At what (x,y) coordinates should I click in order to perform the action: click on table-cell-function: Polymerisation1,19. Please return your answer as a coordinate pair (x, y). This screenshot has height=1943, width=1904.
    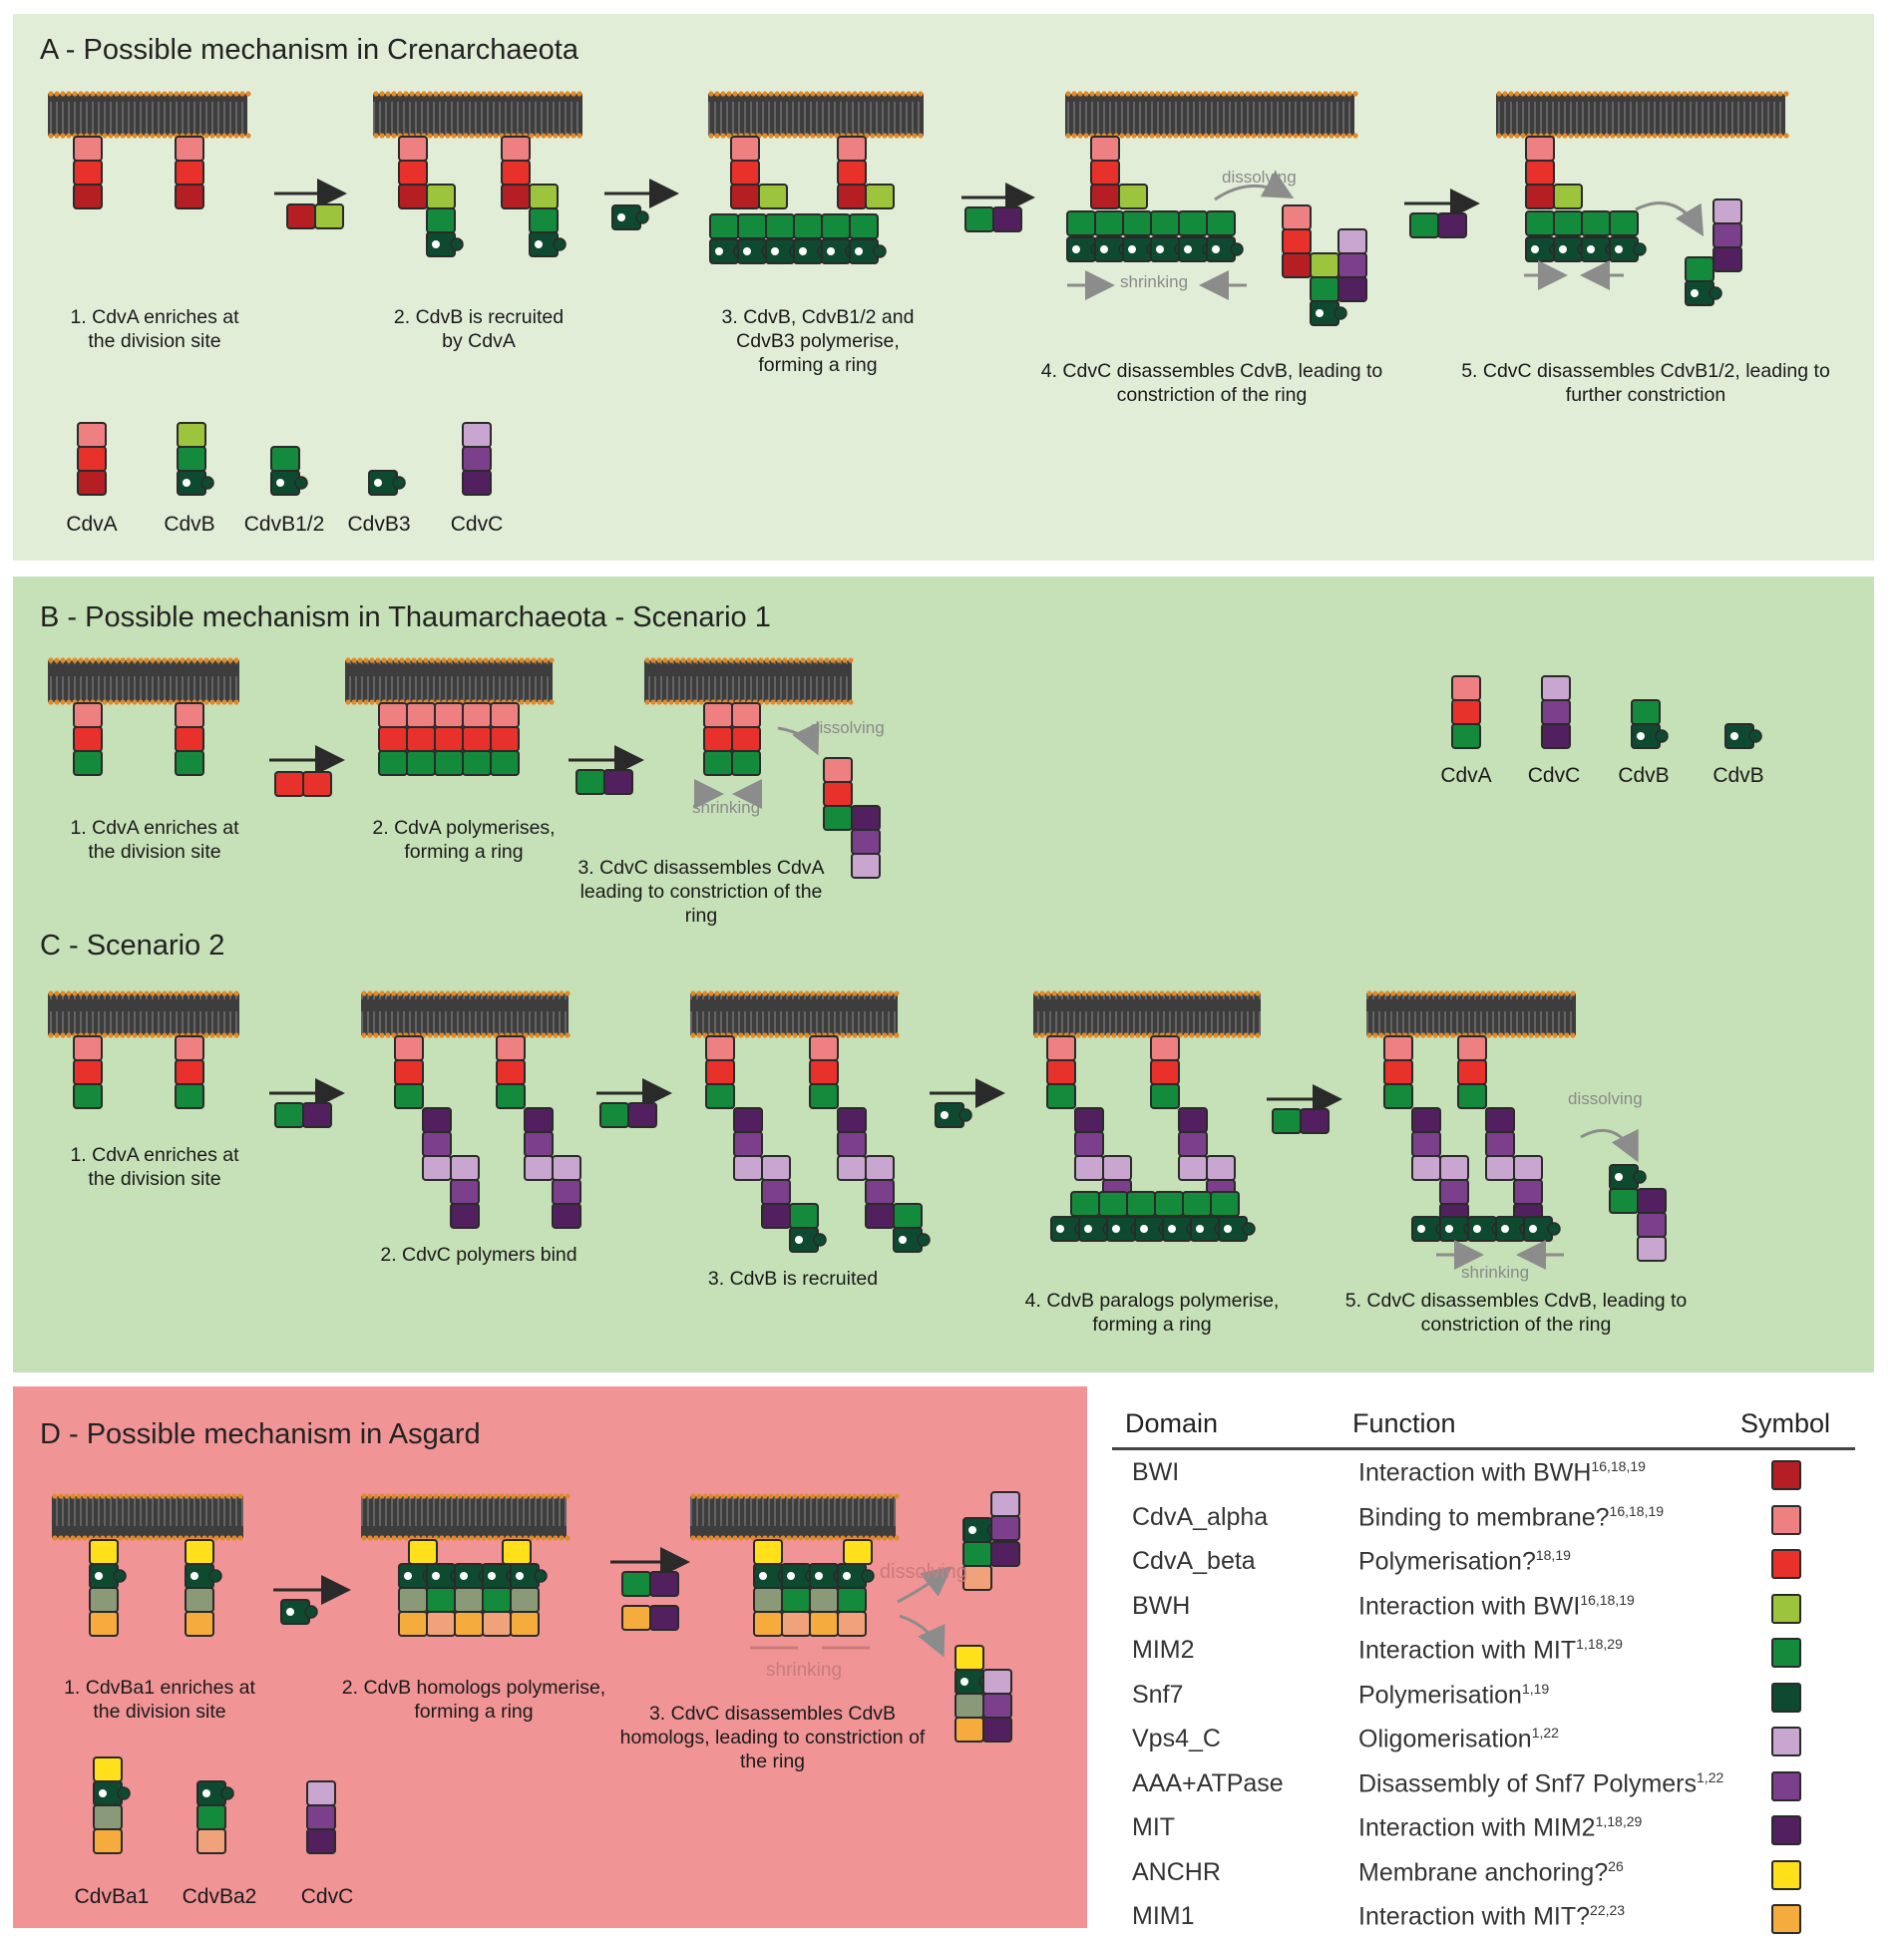
    Looking at the image, I should click on (1454, 1694).